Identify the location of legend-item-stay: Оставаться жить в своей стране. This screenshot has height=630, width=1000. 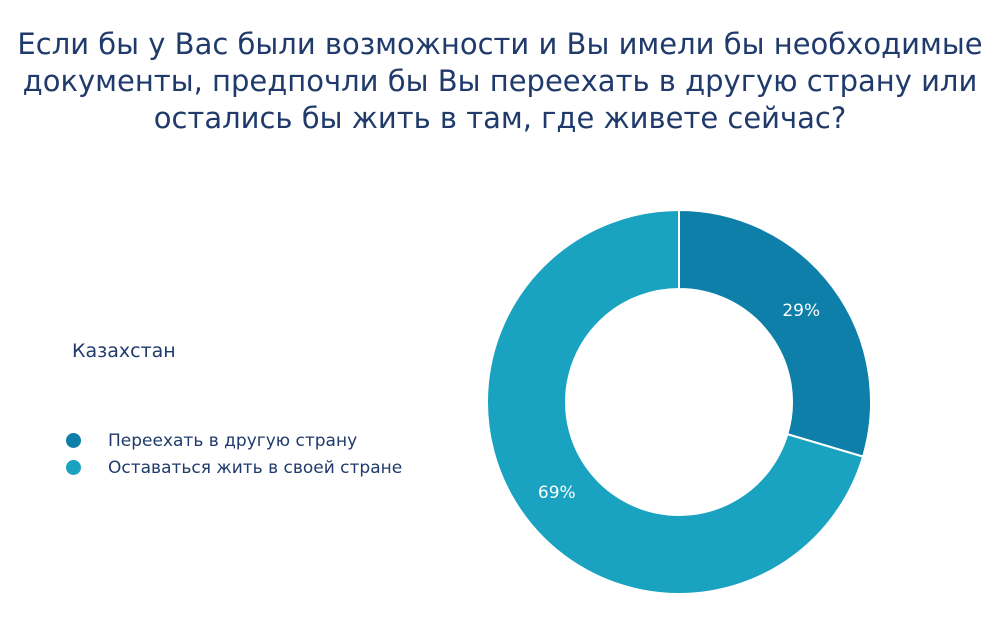
(234, 467).